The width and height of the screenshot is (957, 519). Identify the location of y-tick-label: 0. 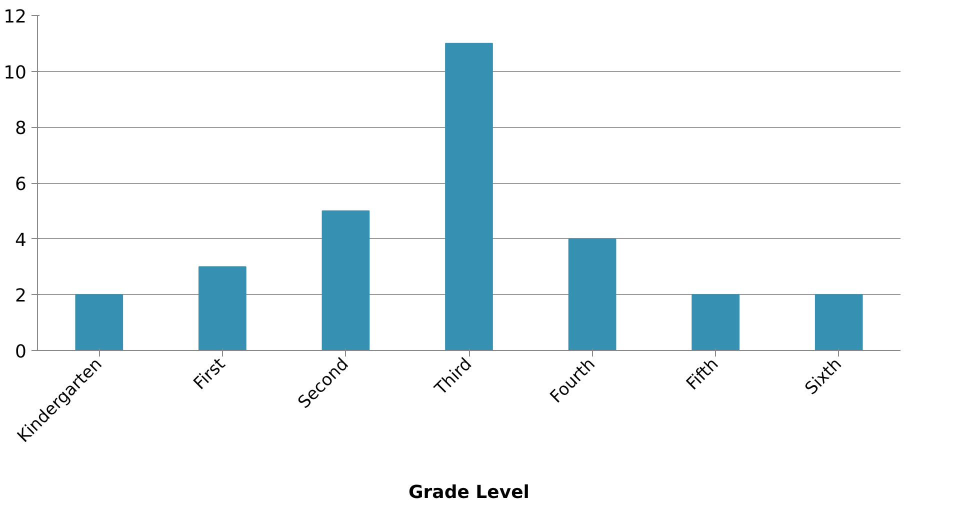
(20, 352).